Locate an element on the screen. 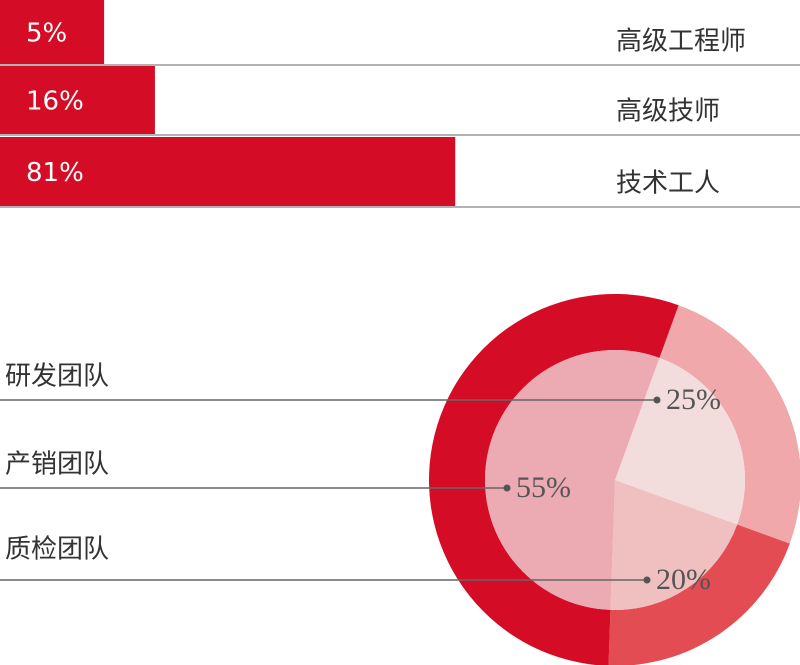  pie-value-label: 25% is located at coordinates (693, 399).